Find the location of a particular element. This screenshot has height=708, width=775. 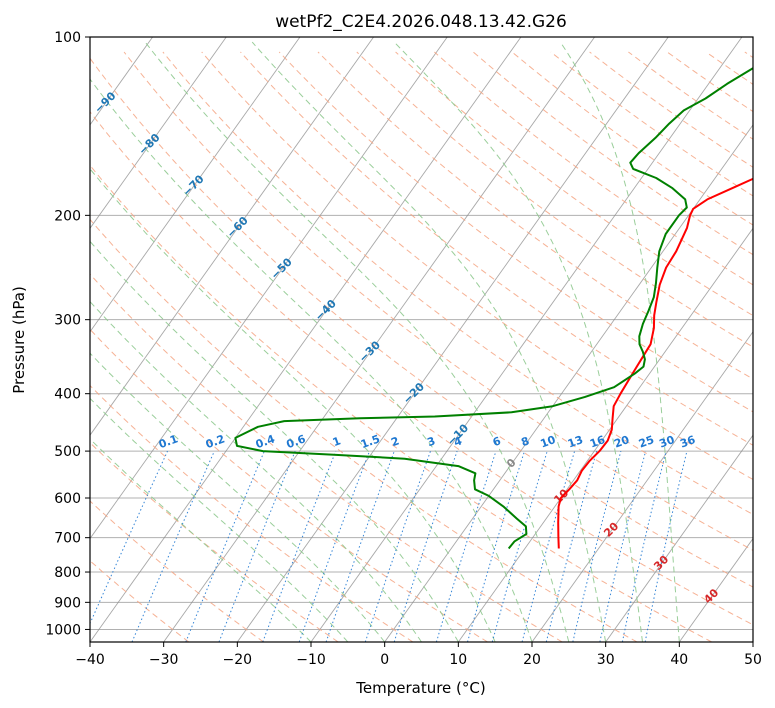

y-tick-label: 400 is located at coordinates (67, 395).